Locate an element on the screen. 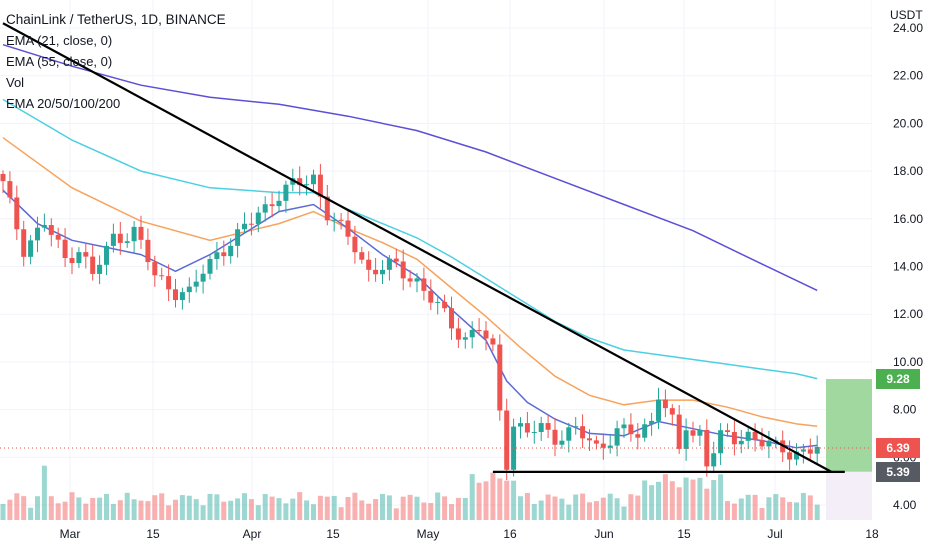  indicator-volume: Vol is located at coordinates (15, 82).